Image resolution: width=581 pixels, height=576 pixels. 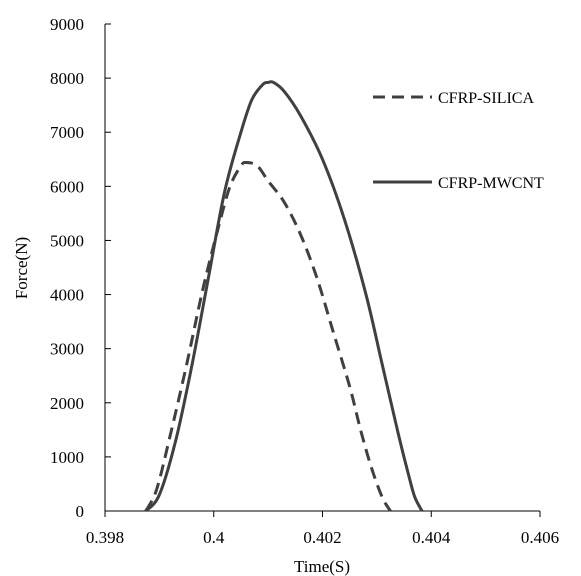 I want to click on y-tick-label: 0, so click(x=80, y=511).